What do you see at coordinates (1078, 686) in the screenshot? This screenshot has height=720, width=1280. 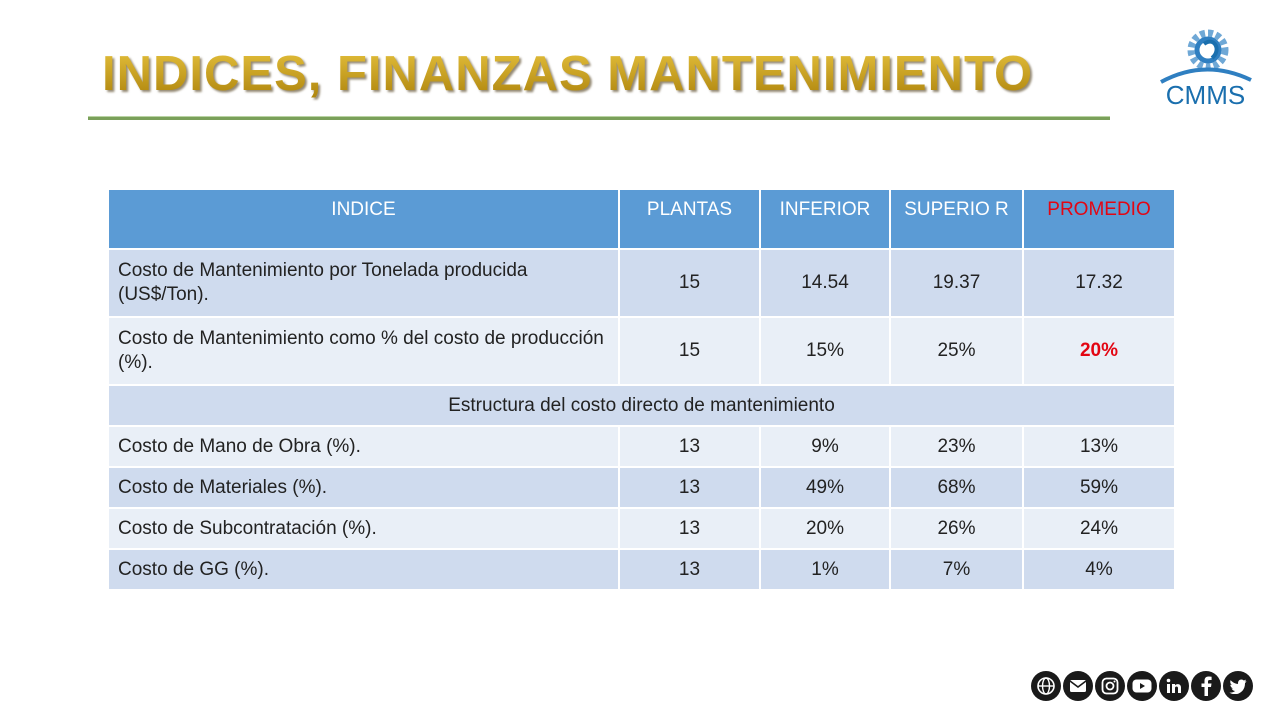 I see `email-icon` at bounding box center [1078, 686].